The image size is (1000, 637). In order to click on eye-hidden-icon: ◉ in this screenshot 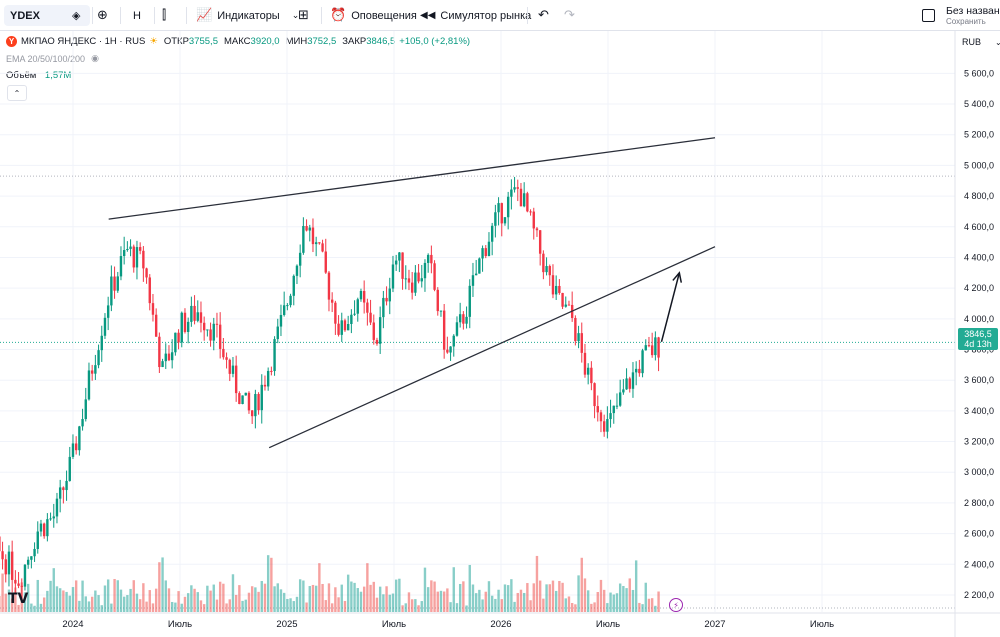, I will do `click(95, 59)`.